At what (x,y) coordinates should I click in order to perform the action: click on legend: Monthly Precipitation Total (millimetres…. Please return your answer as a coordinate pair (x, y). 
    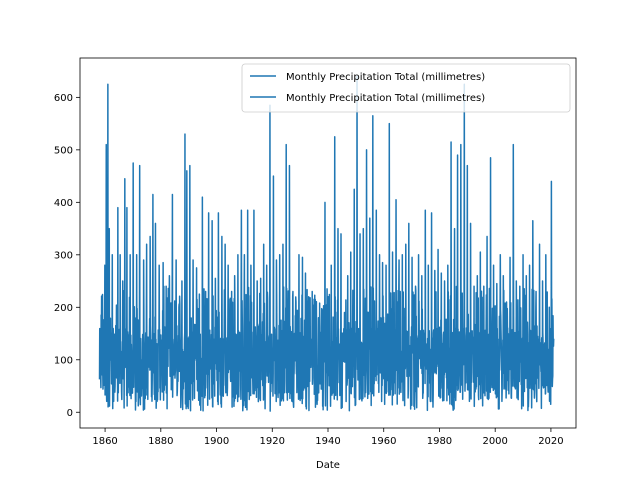
    Looking at the image, I should click on (406, 88).